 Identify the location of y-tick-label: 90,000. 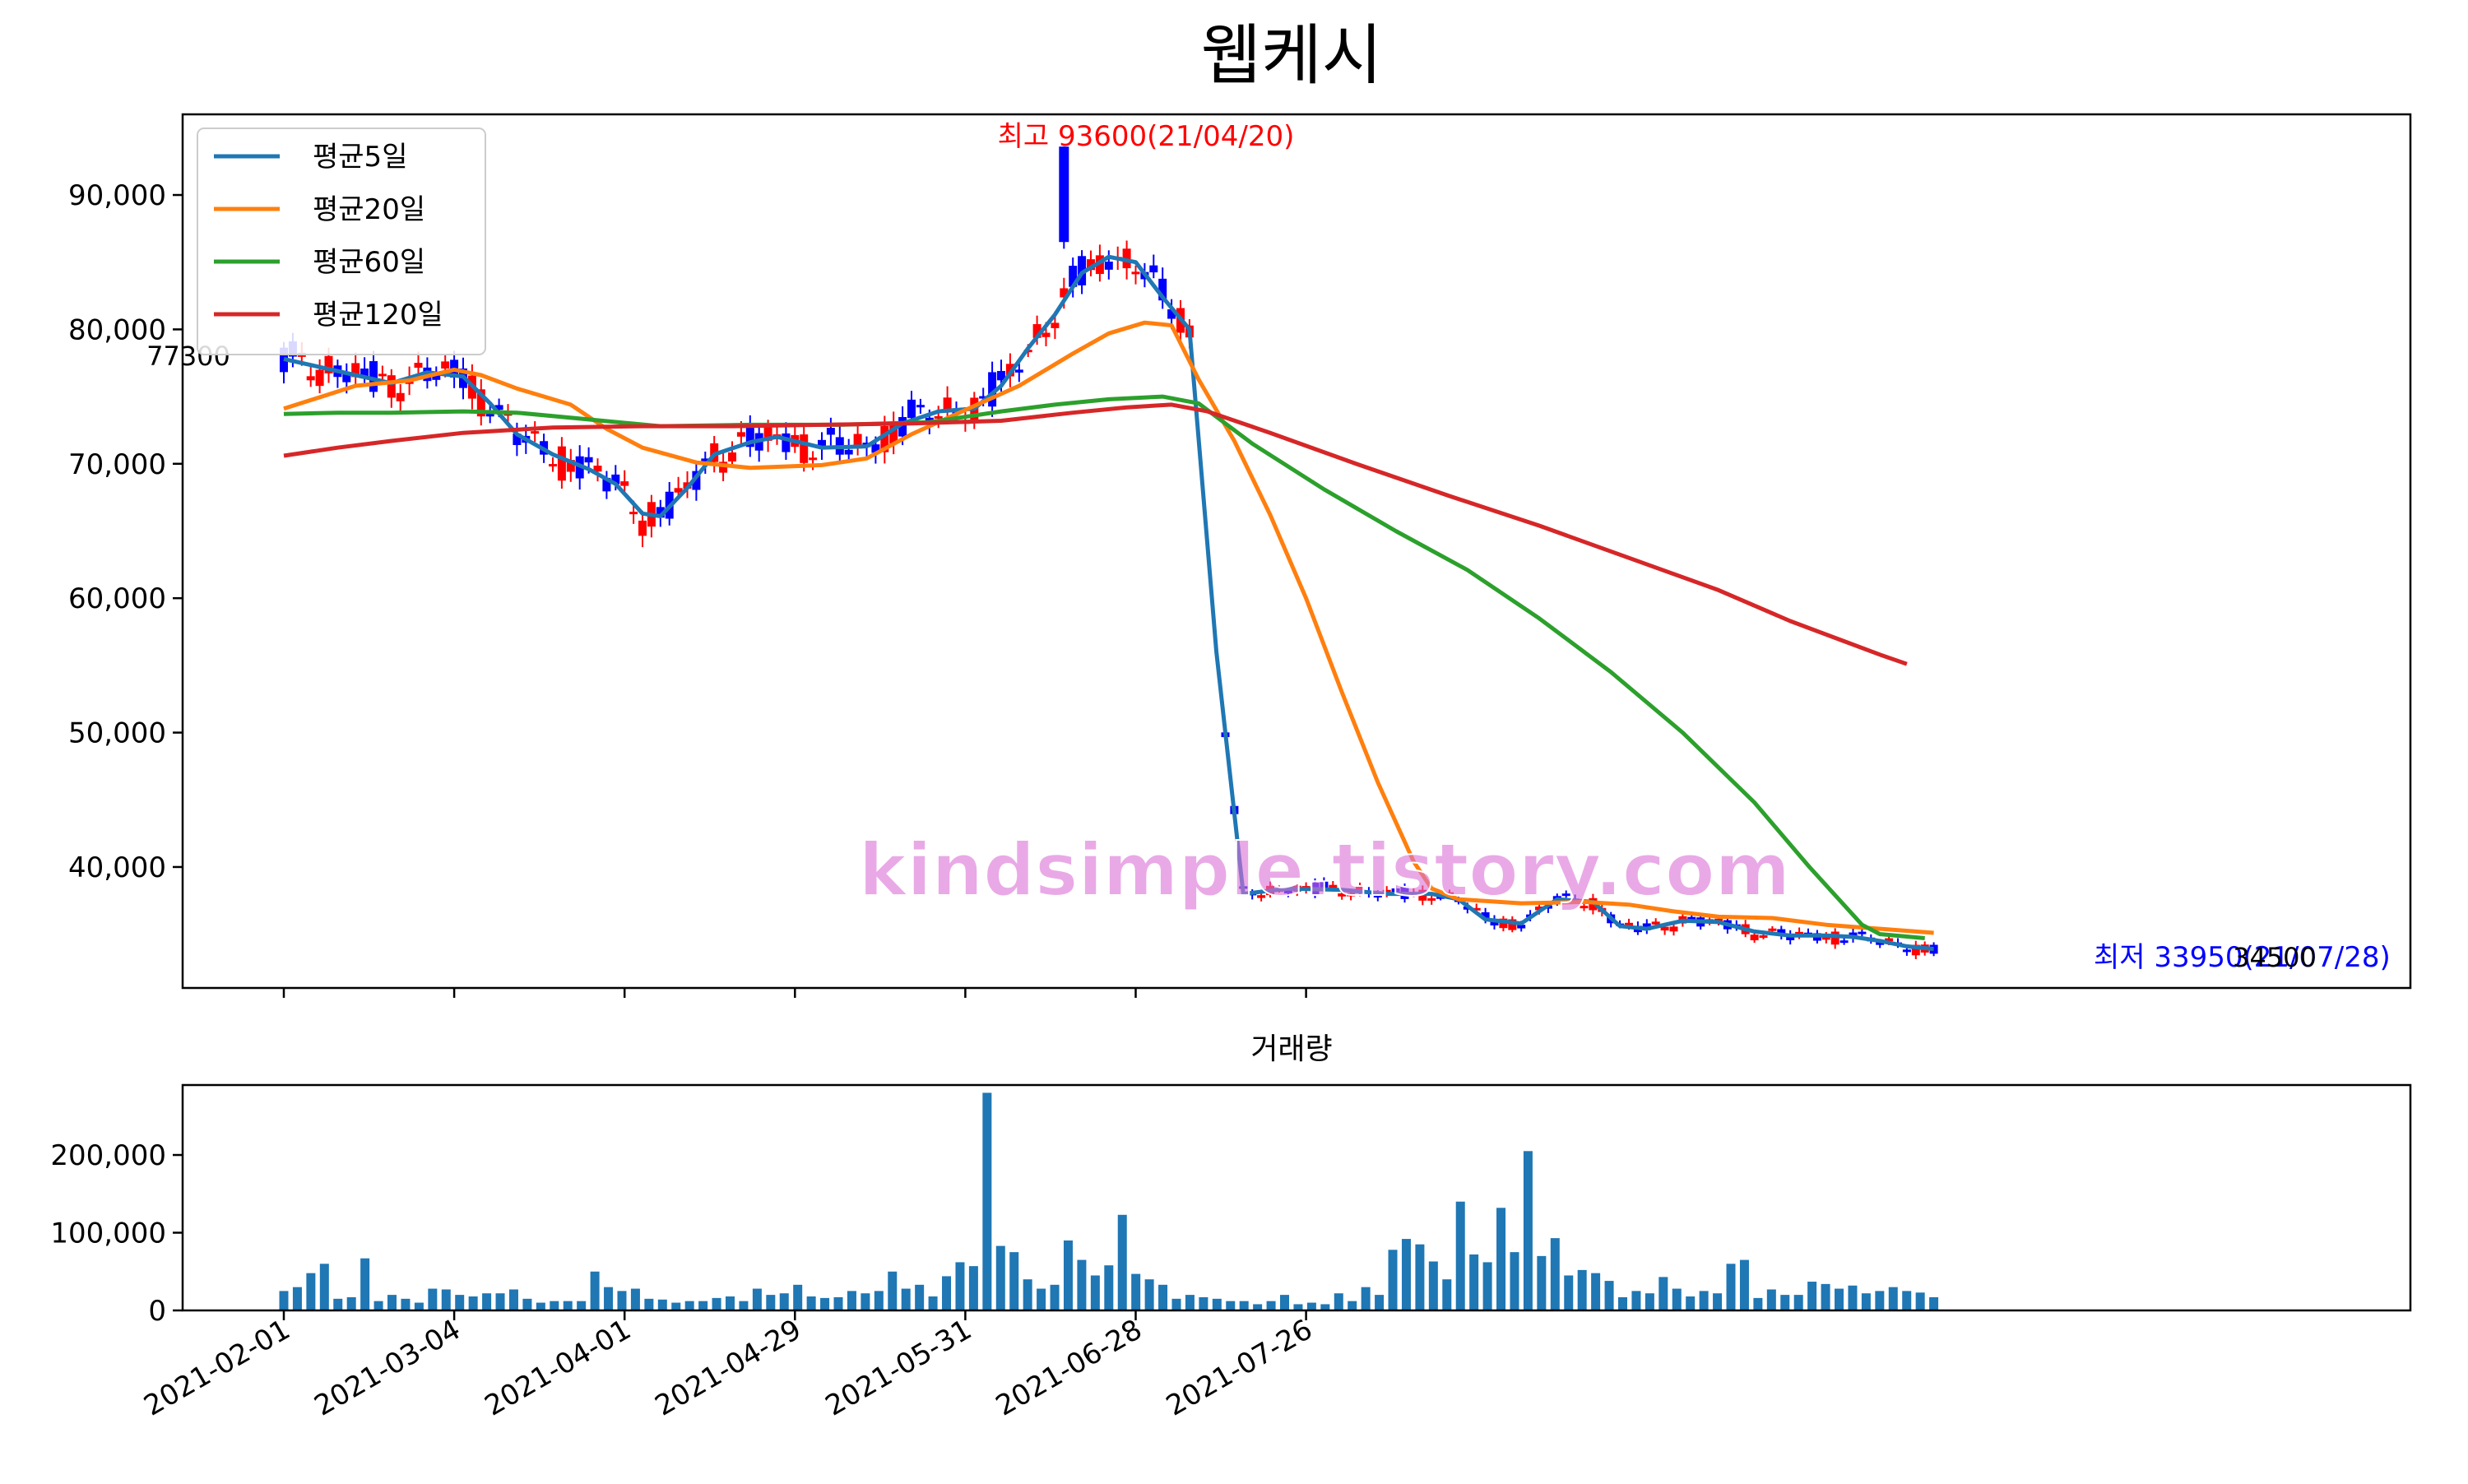
(117, 195).